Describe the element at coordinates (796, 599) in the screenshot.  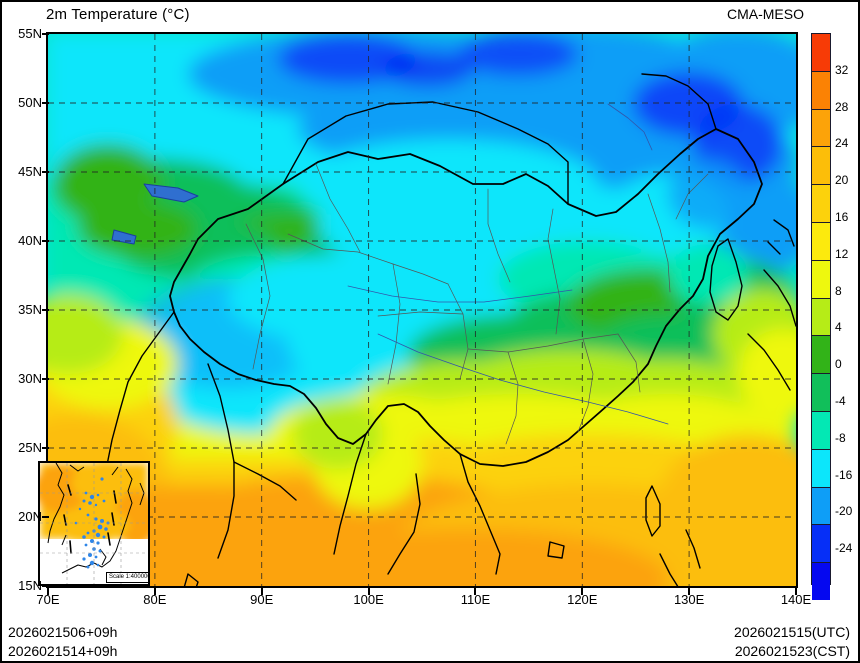
I see `longitude-label: 140E` at that location.